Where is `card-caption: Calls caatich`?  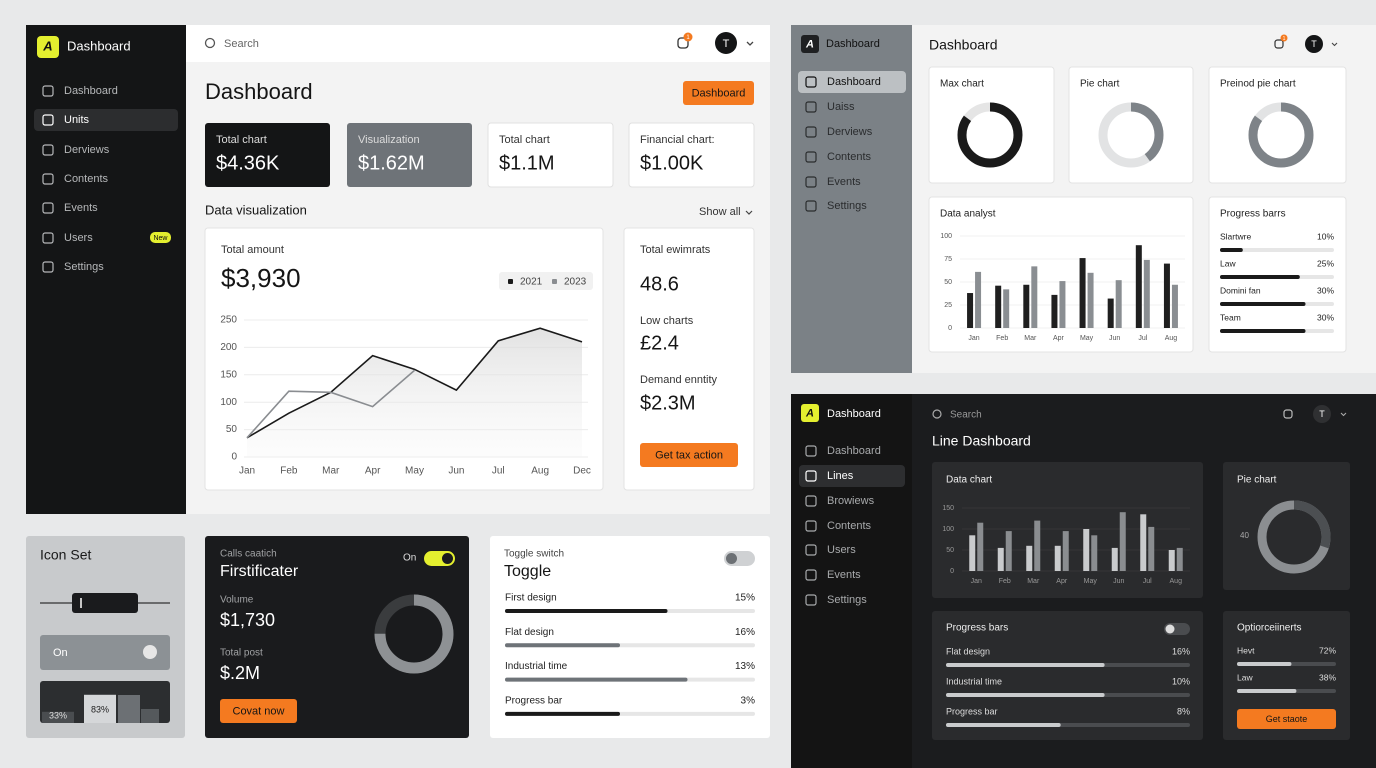
card-caption: Calls caatich is located at coordinates (248, 554).